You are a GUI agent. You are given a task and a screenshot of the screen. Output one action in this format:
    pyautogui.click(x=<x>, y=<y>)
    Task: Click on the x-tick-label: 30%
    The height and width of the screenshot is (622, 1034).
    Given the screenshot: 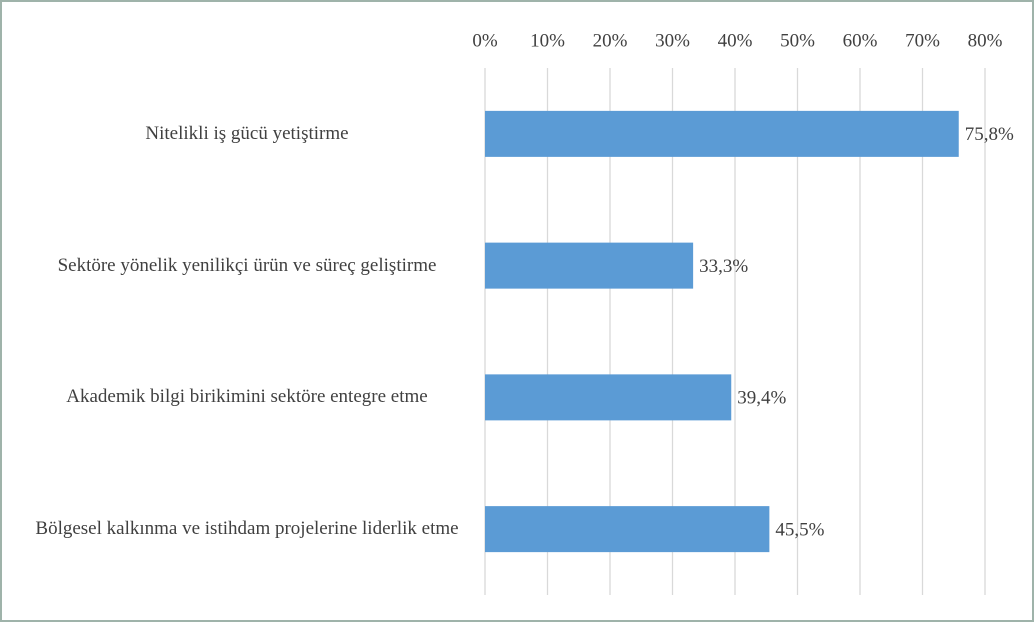 What is the action you would take?
    pyautogui.click(x=672, y=40)
    